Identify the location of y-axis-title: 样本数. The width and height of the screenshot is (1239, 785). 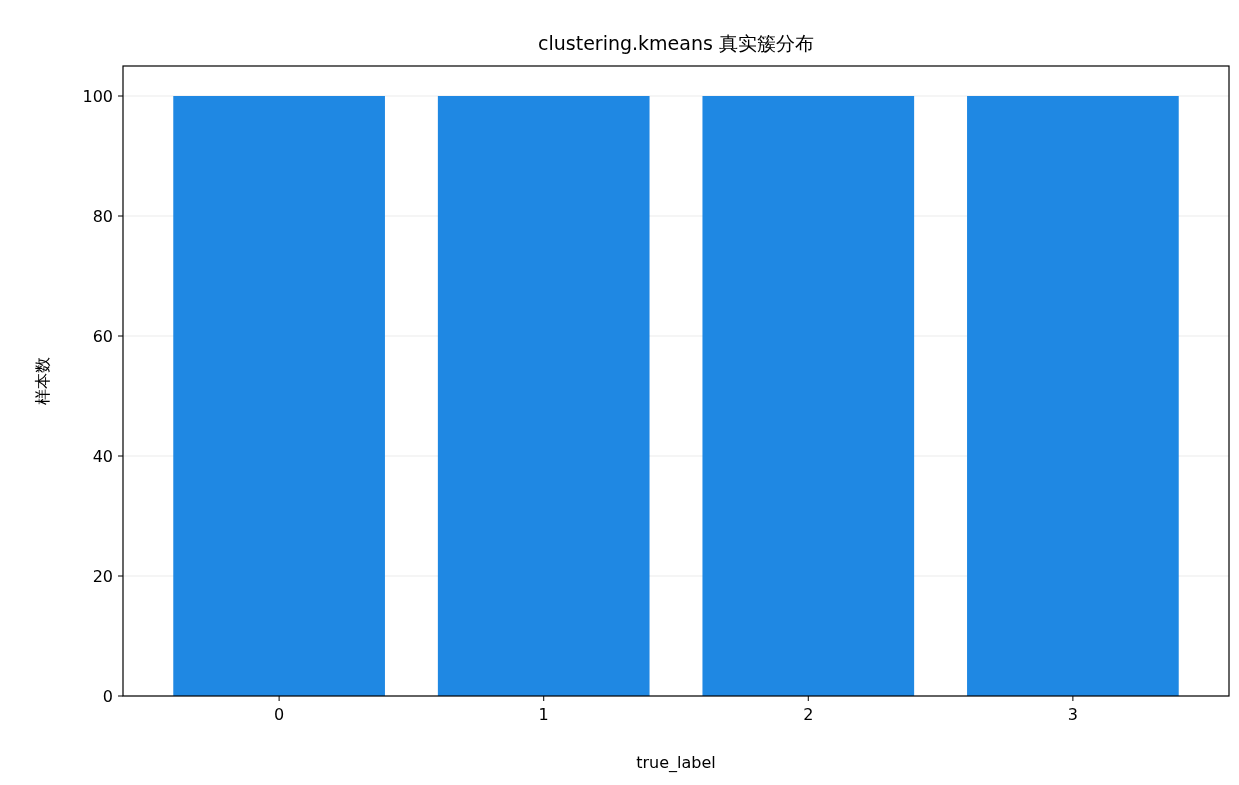
(42, 381).